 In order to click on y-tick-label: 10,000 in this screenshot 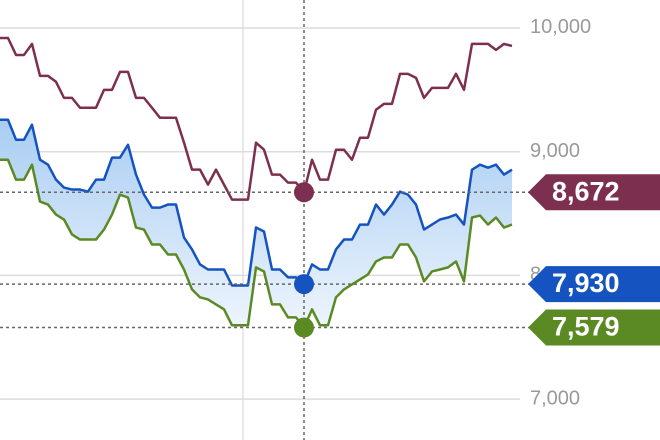, I will do `click(560, 27)`.